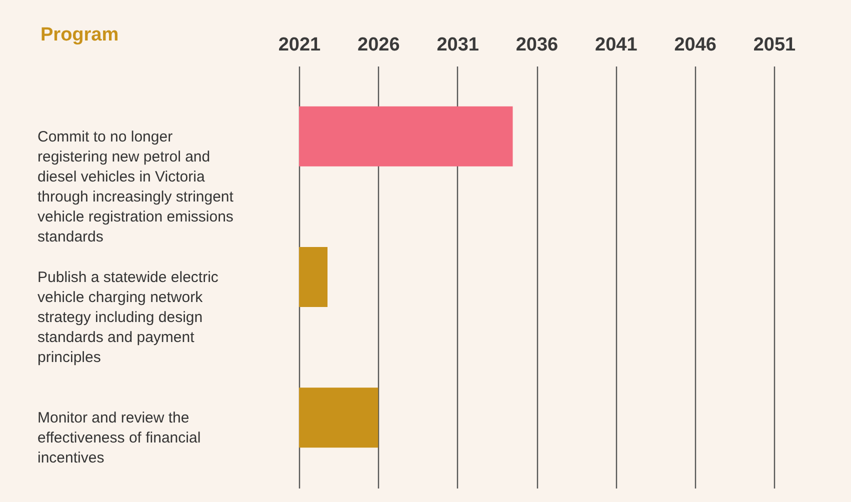 Image resolution: width=851 pixels, height=502 pixels. Describe the element at coordinates (695, 45) in the screenshot. I see `x-tick-label: 2046` at that location.